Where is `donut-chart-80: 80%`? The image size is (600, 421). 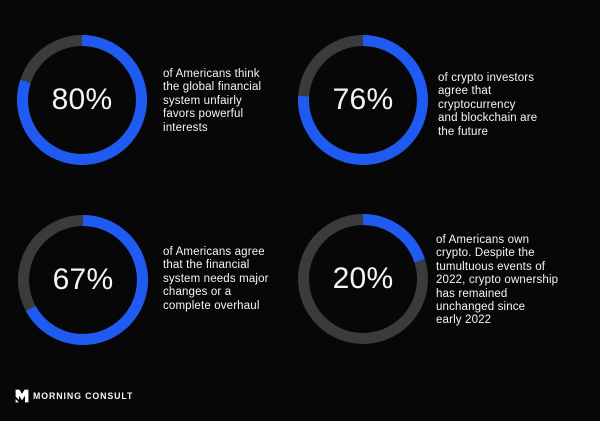
donut-chart-80: 80% is located at coordinates (82, 100).